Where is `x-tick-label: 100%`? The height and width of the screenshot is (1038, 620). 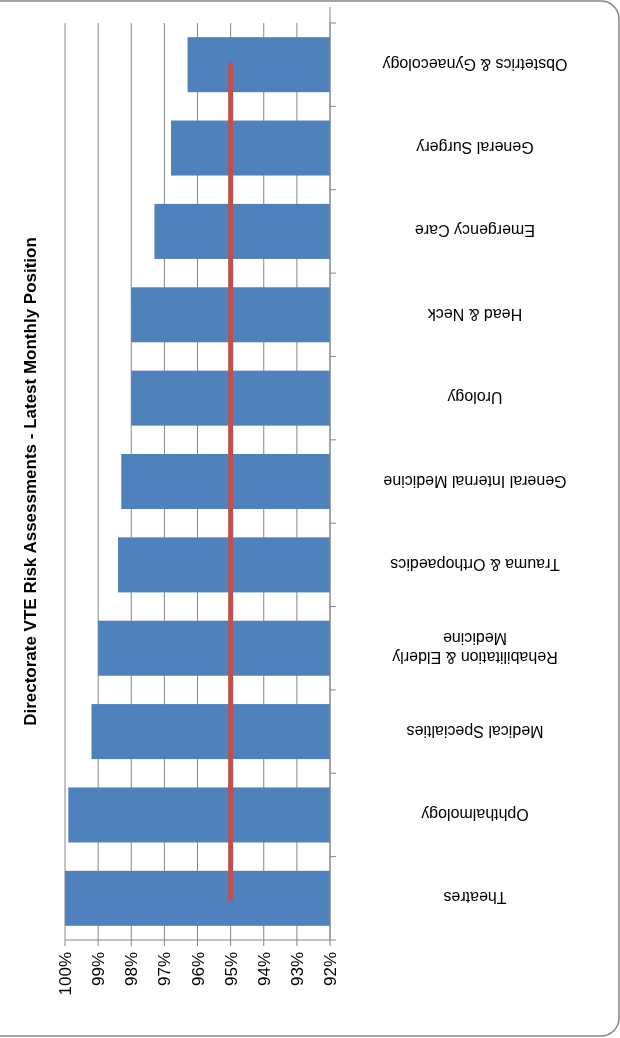 x-tick-label: 100% is located at coordinates (65, 974).